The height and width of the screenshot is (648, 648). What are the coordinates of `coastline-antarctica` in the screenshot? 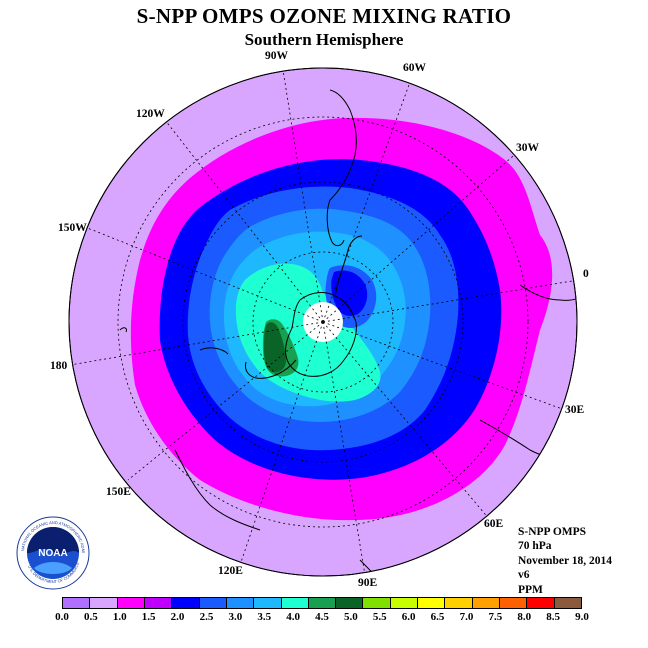 It's located at (281, 307).